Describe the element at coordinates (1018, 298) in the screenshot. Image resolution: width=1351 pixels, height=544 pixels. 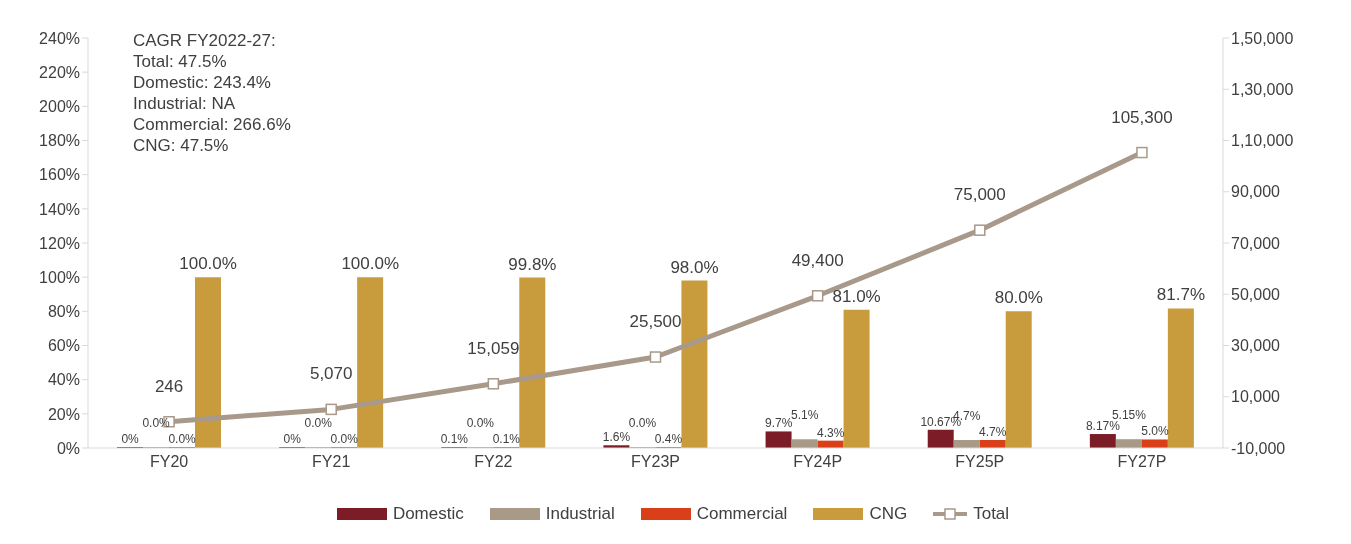
I see `data-label: 80.0%` at that location.